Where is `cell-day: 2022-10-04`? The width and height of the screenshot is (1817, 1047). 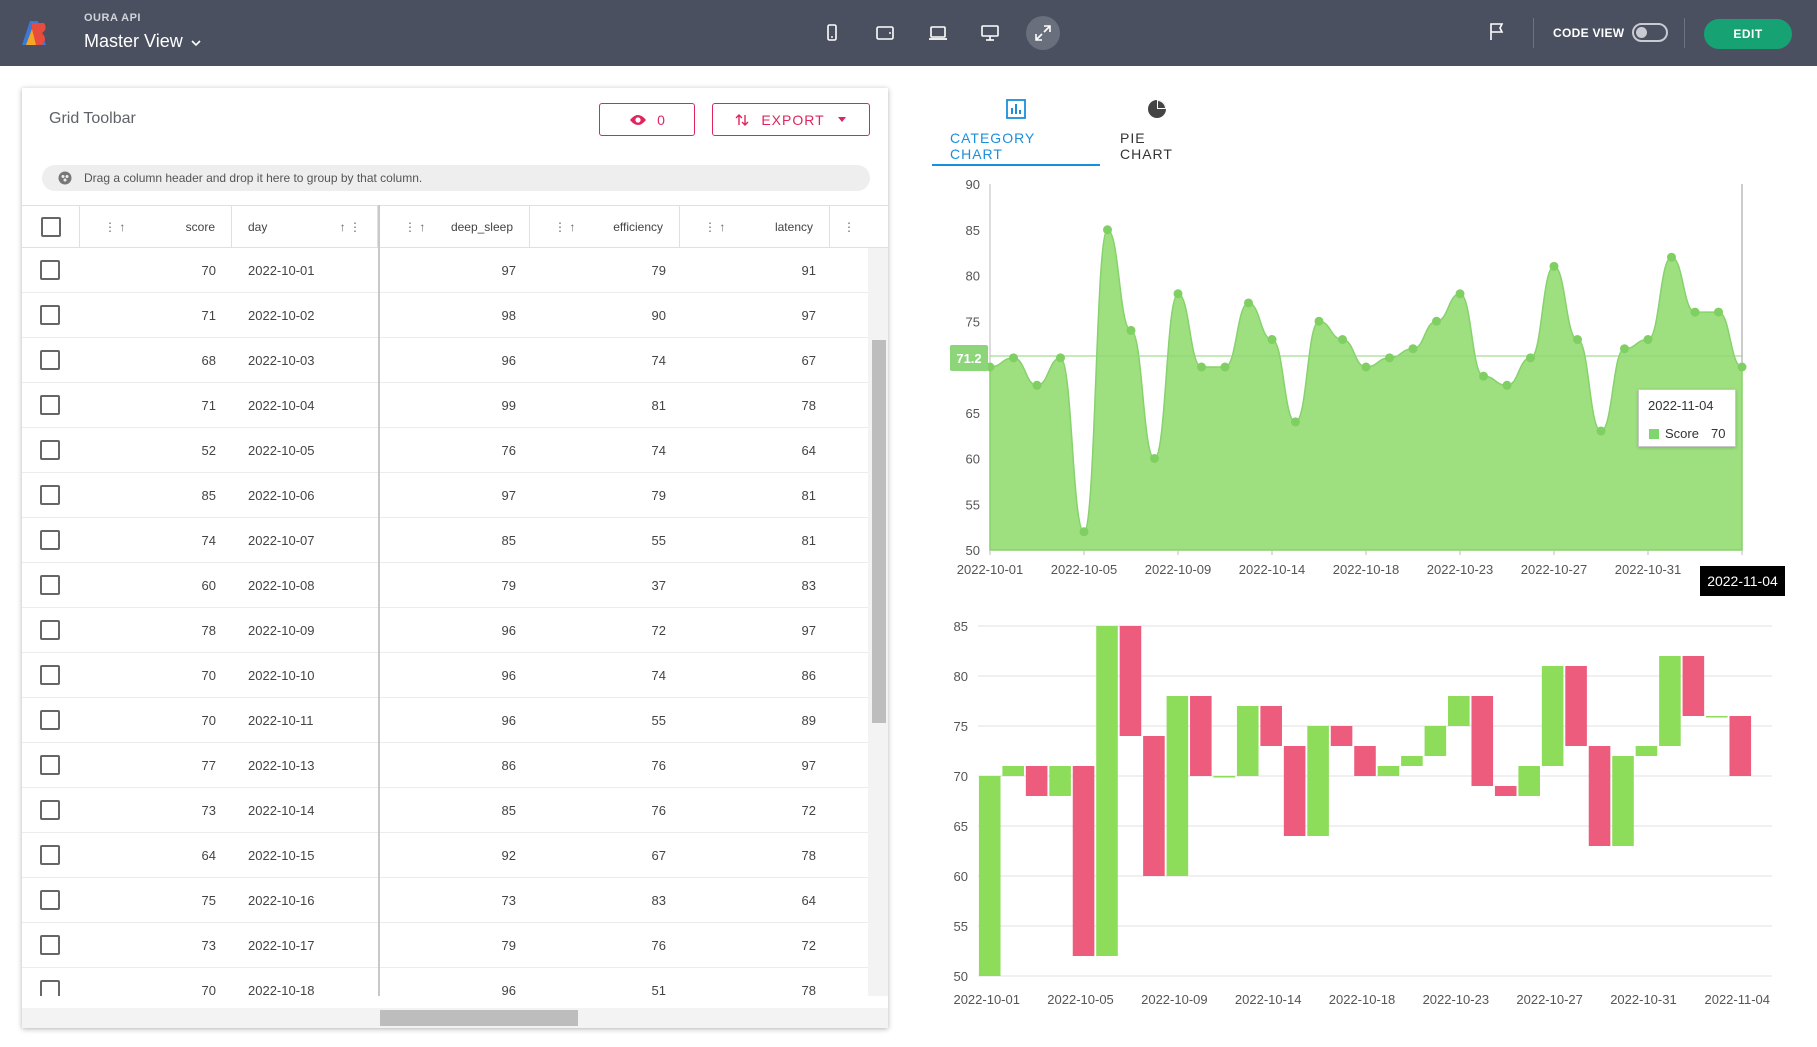
cell-day: 2022-10-04 is located at coordinates (281, 405).